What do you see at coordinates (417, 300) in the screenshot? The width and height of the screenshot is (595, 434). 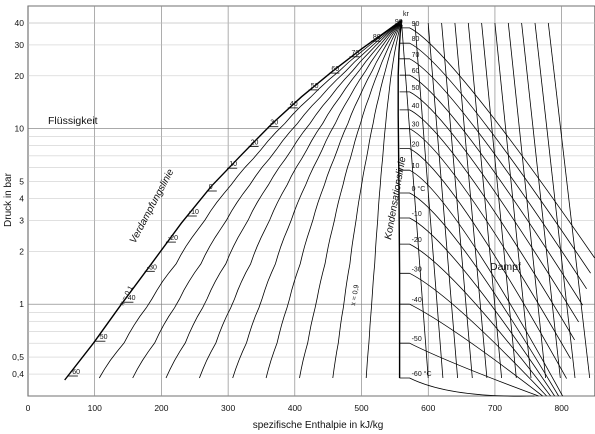 I see `vapor-isotherm-label: -40` at bounding box center [417, 300].